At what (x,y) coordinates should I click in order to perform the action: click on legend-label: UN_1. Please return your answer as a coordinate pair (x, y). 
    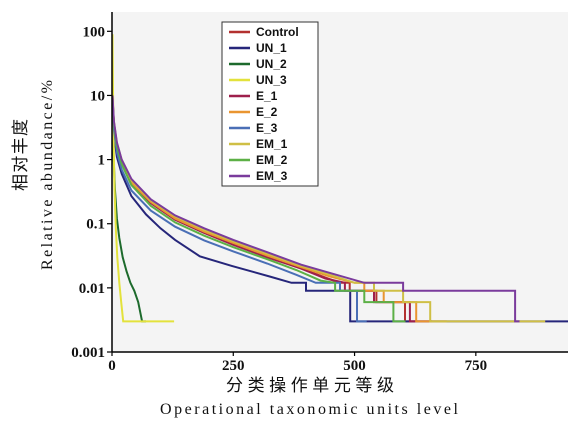
    Looking at the image, I should click on (271, 48).